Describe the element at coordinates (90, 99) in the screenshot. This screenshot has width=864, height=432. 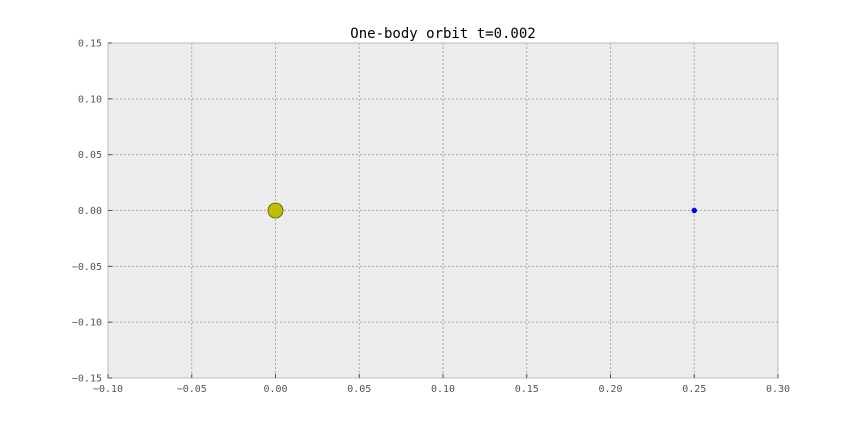
I see `y-tick-label: 0.10` at that location.